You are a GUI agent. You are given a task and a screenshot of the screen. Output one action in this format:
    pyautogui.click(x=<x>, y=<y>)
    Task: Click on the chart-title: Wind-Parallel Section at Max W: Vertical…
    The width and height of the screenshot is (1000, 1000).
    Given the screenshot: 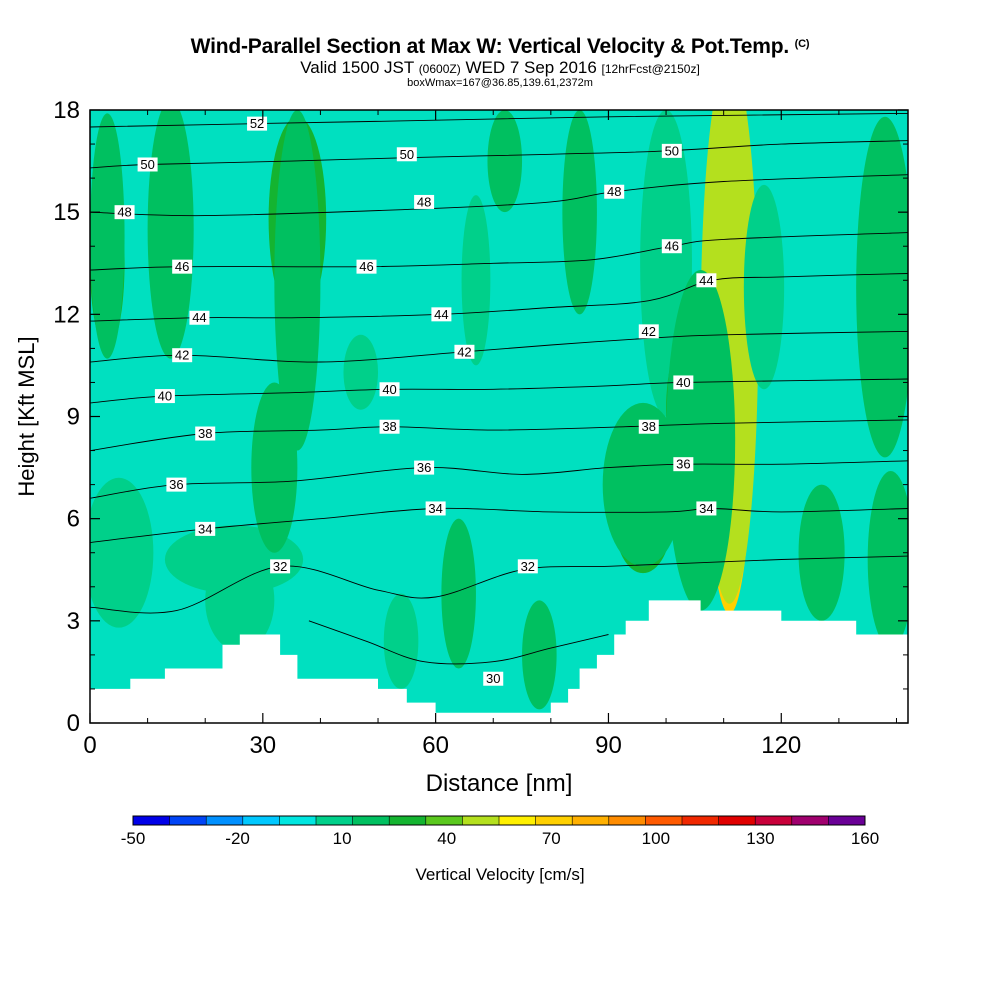 What is the action you would take?
    pyautogui.click(x=500, y=47)
    